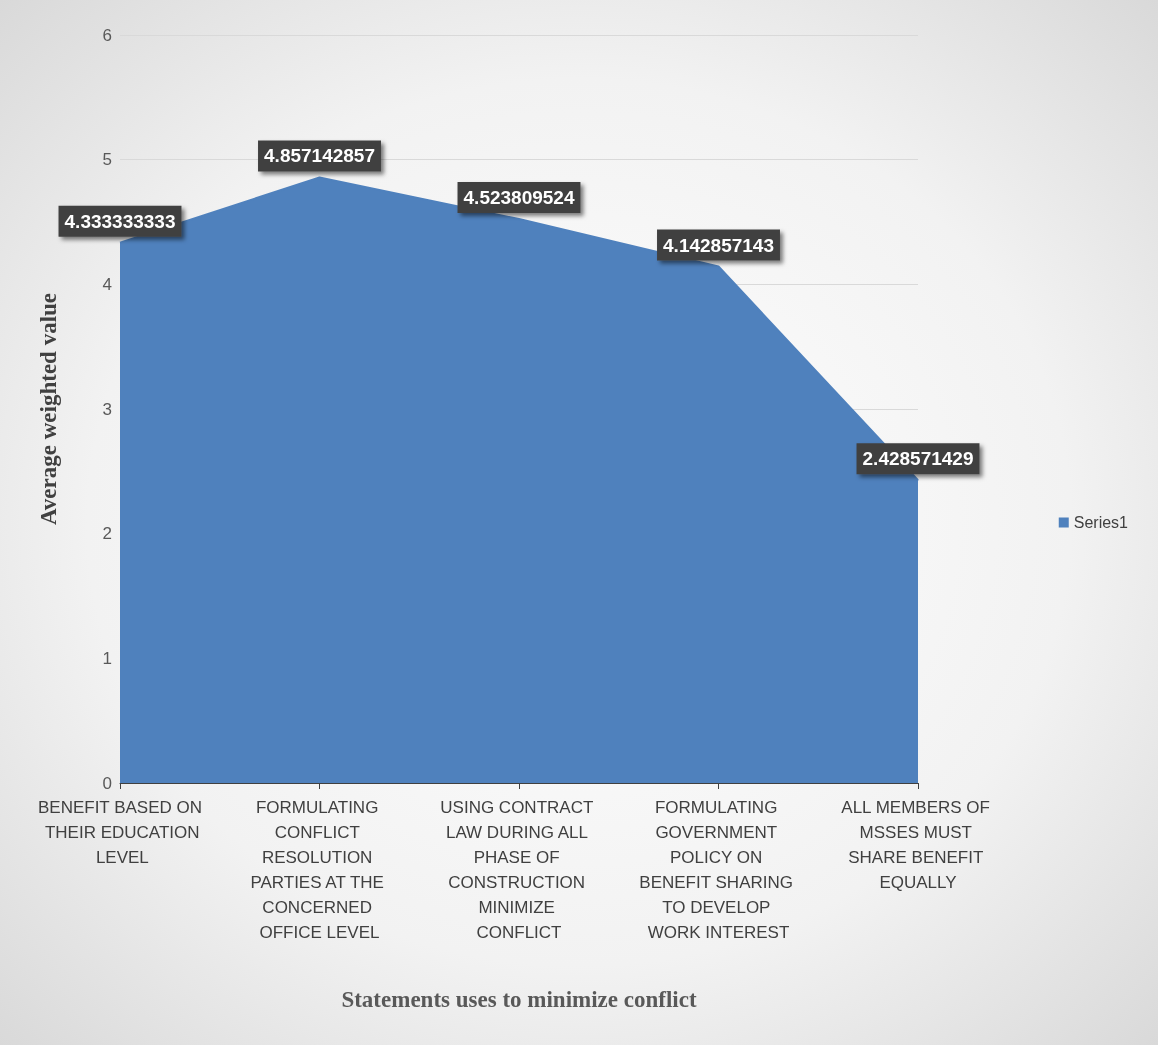 The image size is (1158, 1045). Describe the element at coordinates (120, 832) in the screenshot. I see `x-tick-label: BENEFIT BASED ON THEIR EDUCATION LEVEL` at that location.